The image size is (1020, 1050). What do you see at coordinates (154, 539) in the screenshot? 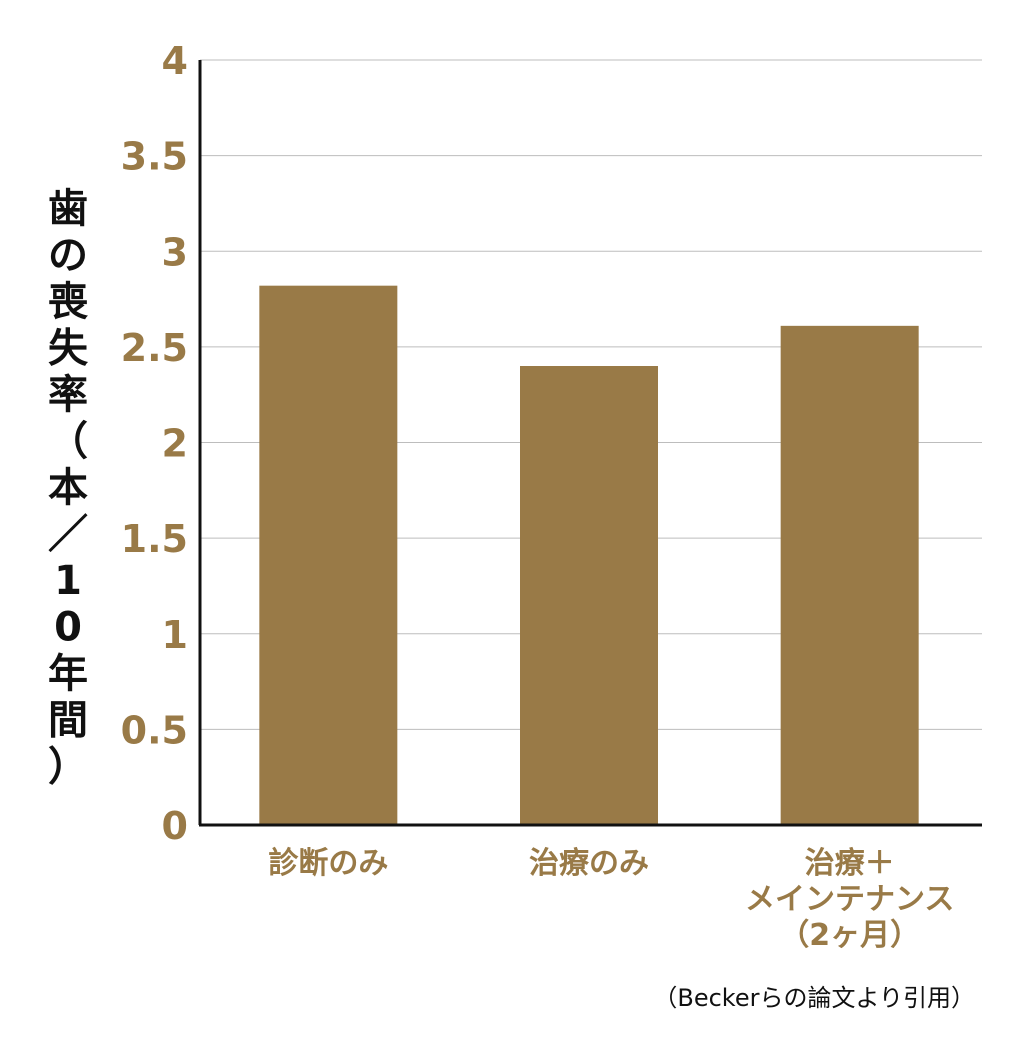
I see `y-tick-label: 1.5` at bounding box center [154, 539].